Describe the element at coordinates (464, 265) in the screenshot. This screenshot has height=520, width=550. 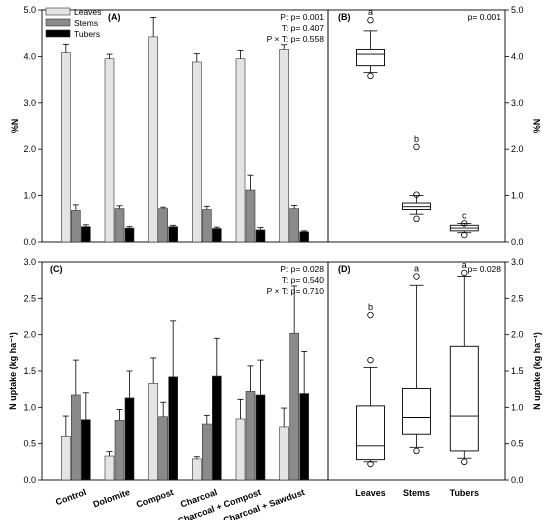
I see `panel-d-tubers-significance-letter: a` at that location.